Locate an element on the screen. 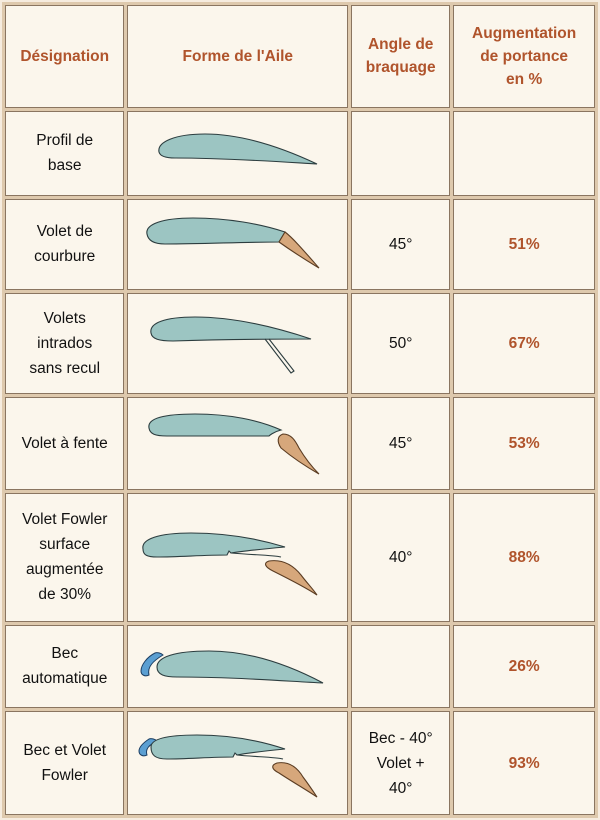 The width and height of the screenshot is (600, 820). lift-increase-cell: 51% is located at coordinates (524, 244).